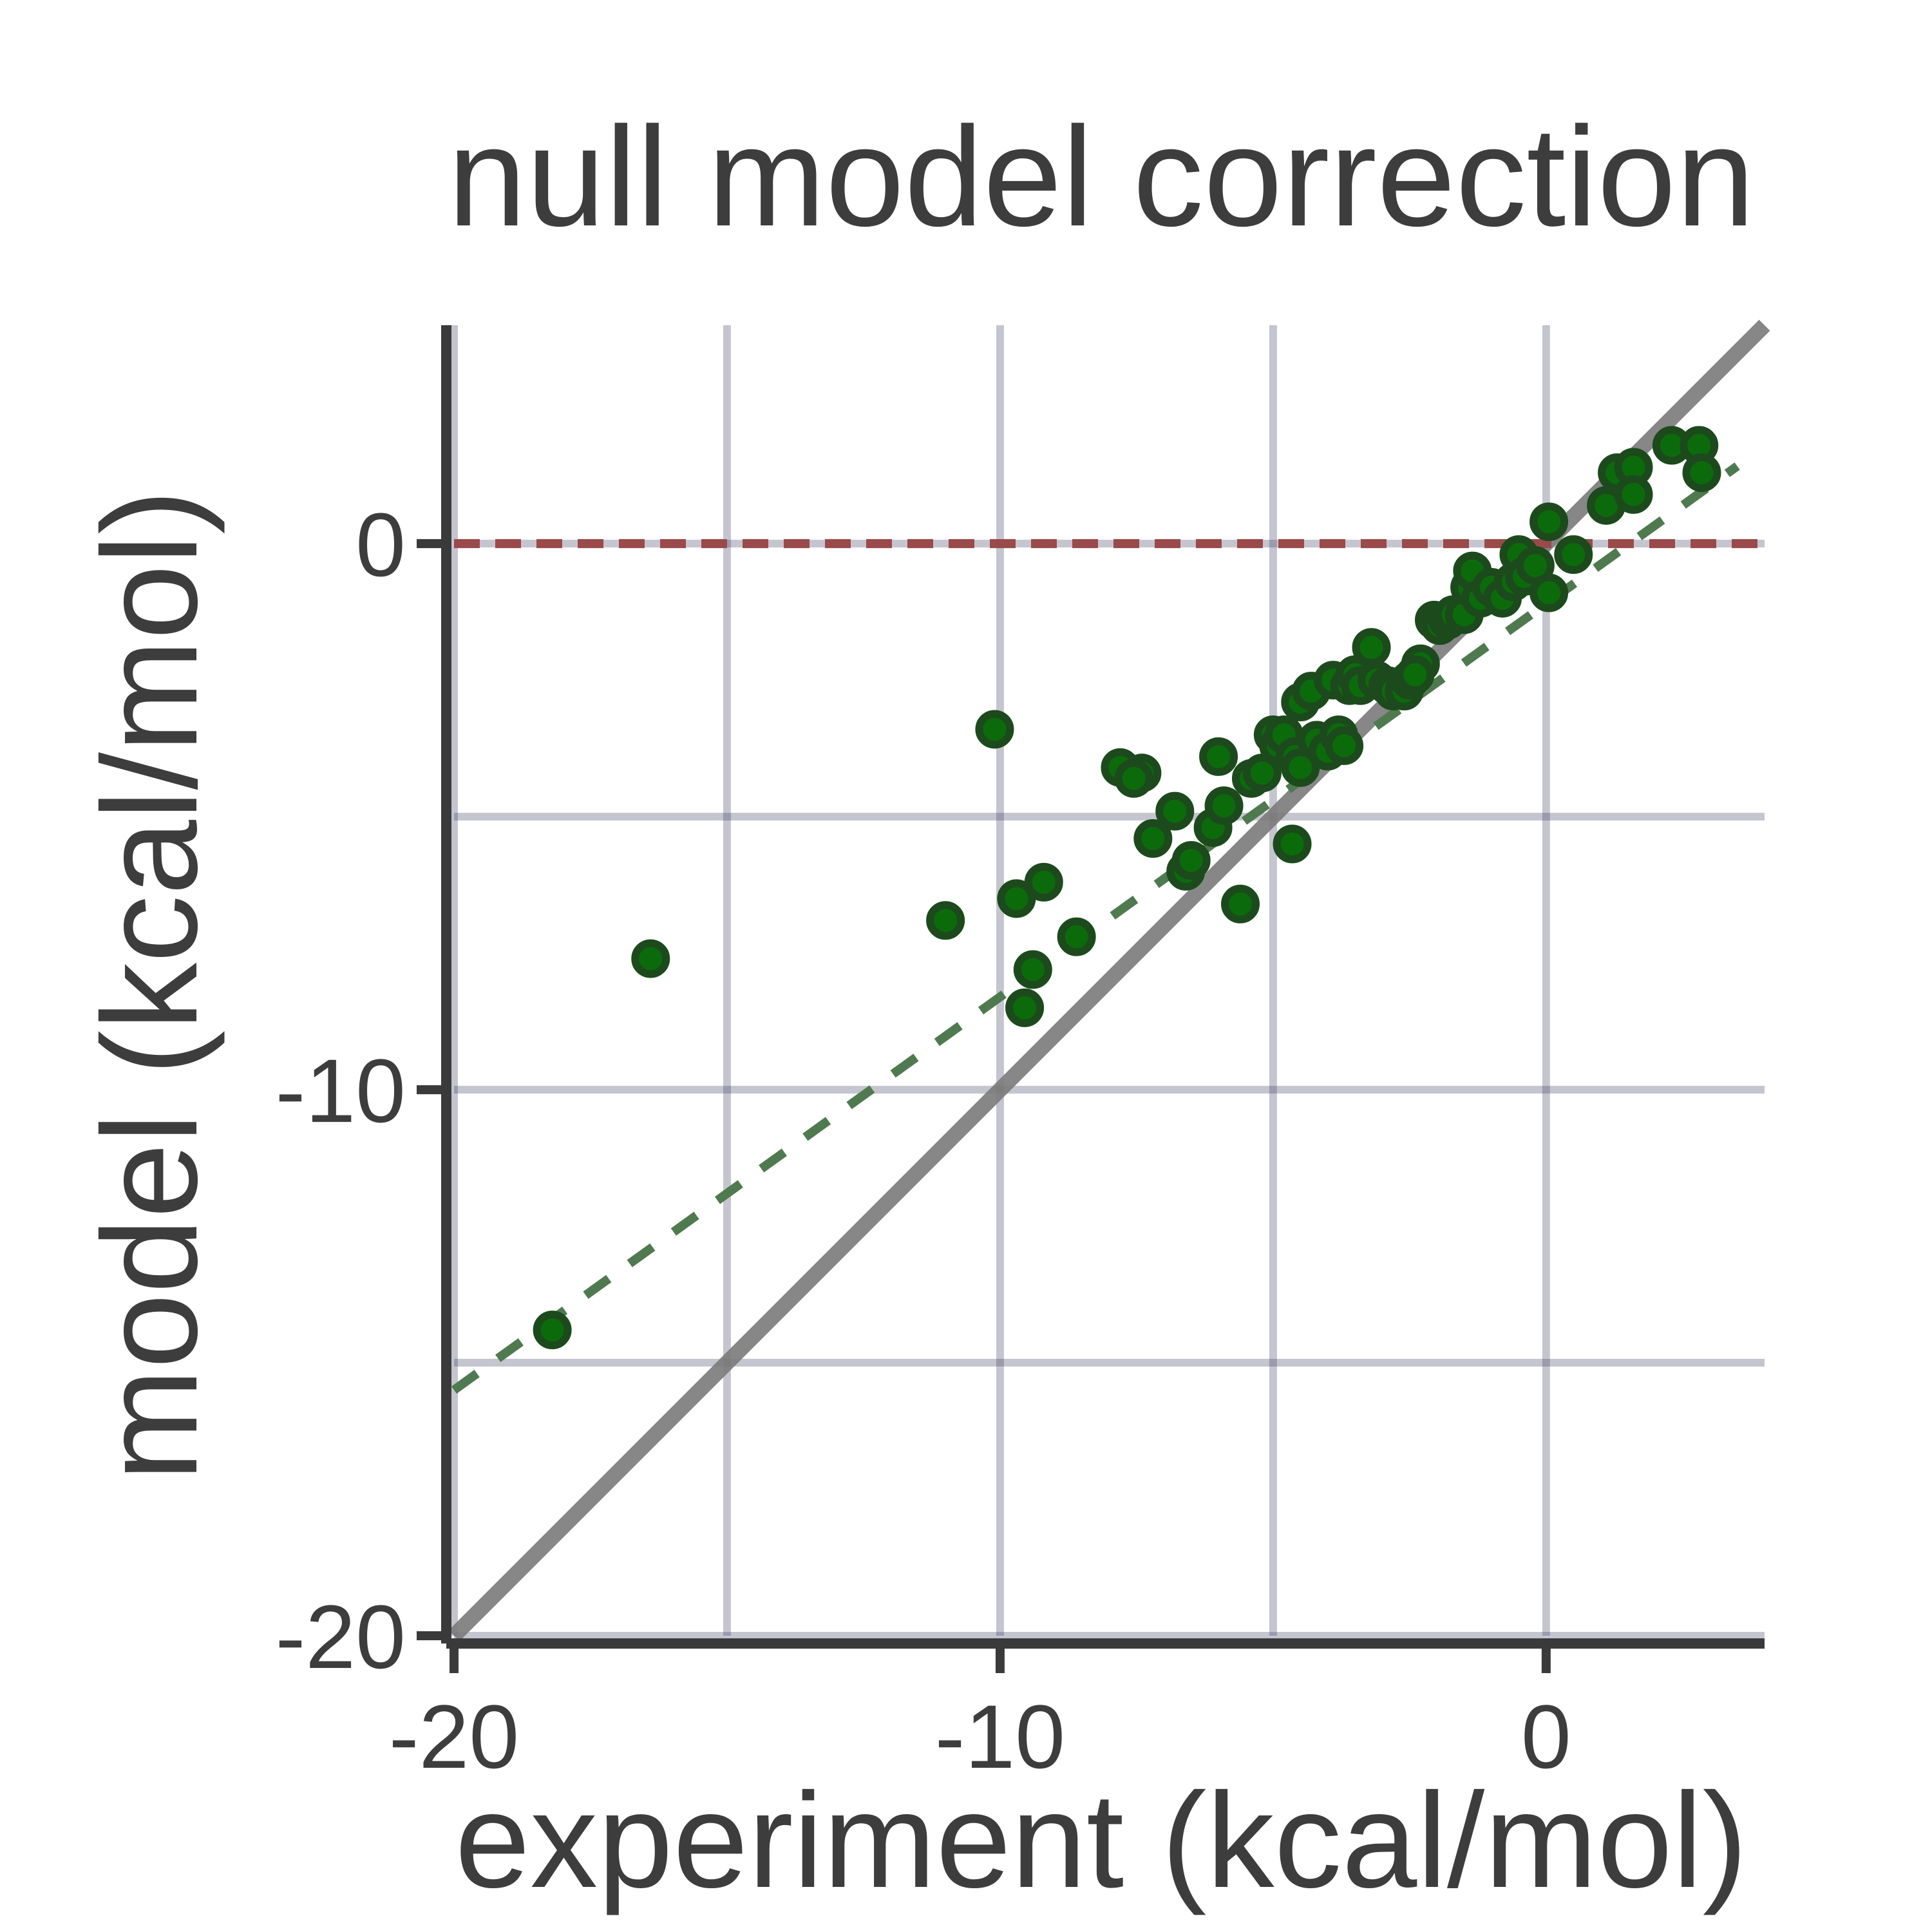  Describe the element at coordinates (341, 1636) in the screenshot. I see `y-tick-label: -20` at that location.